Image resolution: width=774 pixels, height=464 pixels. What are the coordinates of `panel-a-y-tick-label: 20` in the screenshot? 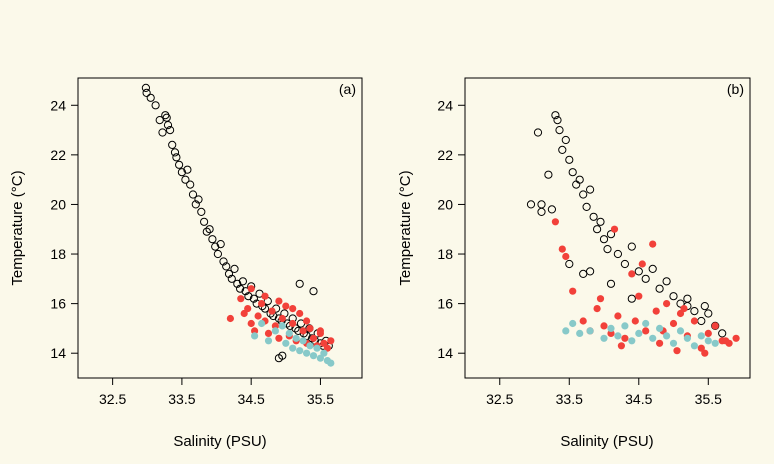 It's located at (58, 204).